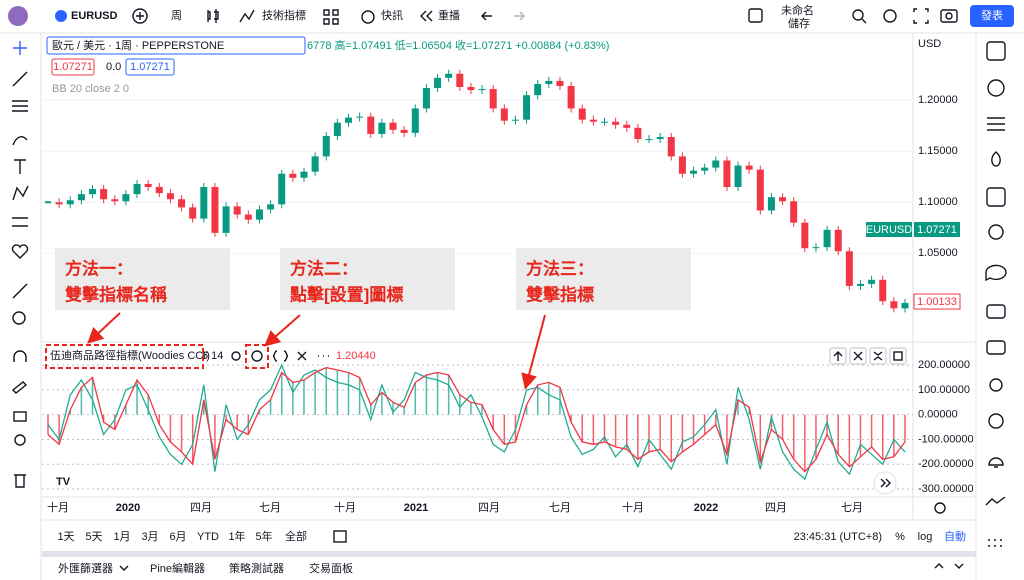 This screenshot has width=1024, height=580. Describe the element at coordinates (20, 166) in the screenshot. I see `text-tool` at that location.